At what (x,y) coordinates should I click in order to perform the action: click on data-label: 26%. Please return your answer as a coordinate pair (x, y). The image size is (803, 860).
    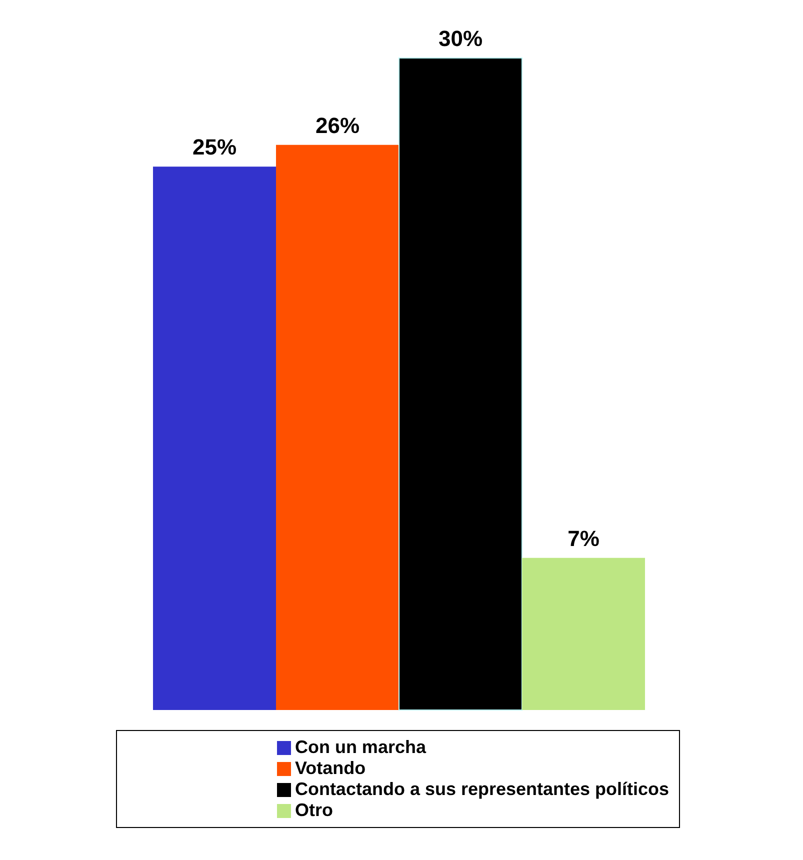
    Looking at the image, I should click on (337, 125).